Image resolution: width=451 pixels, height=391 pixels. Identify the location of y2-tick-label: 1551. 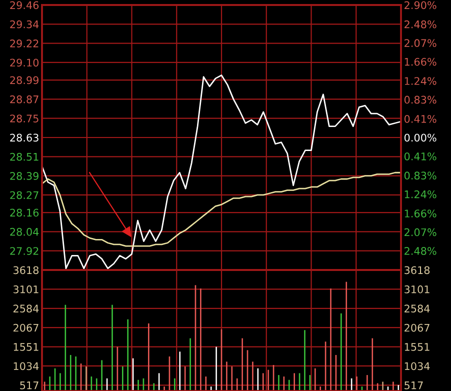
(417, 347).